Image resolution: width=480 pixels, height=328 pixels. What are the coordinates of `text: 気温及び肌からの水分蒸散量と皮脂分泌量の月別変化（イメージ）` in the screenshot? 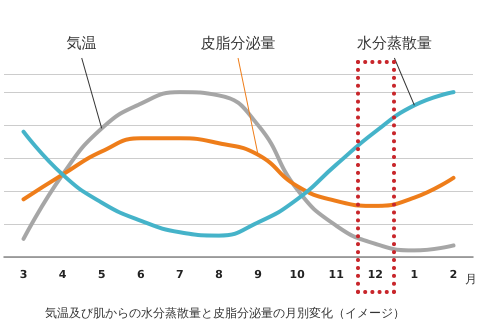 It's located at (225, 313).